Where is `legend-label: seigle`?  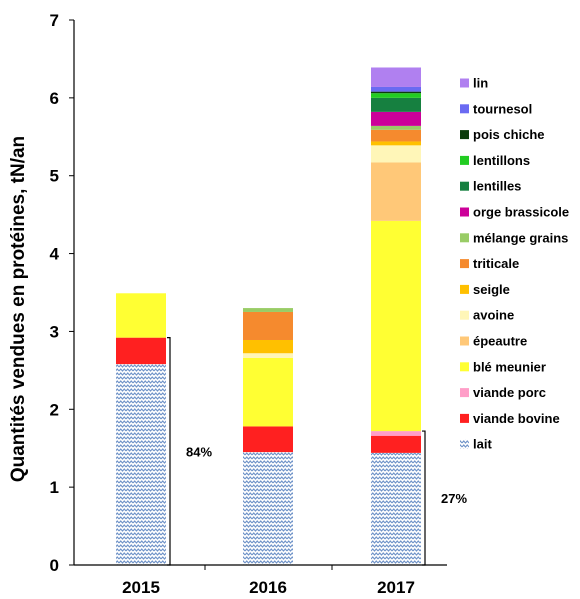
legend-label: seigle is located at coordinates (491, 289).